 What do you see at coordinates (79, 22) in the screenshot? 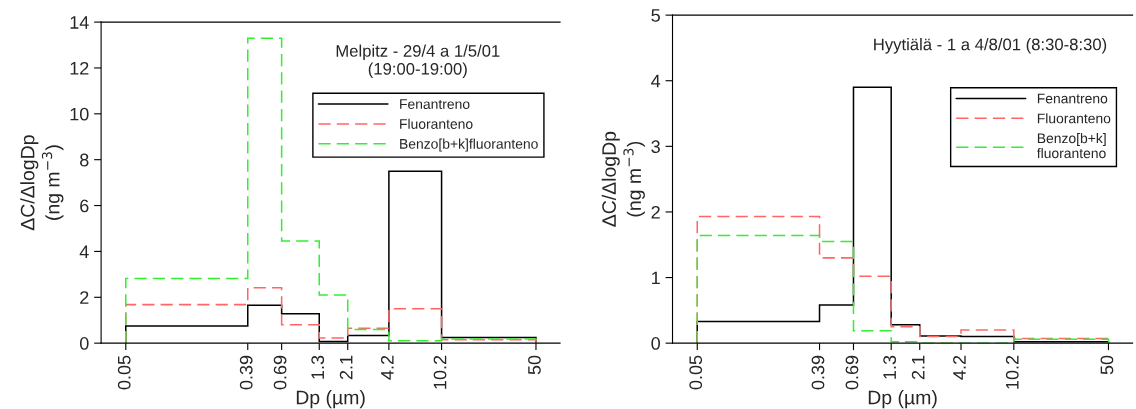
I see `y-tick-label: 14` at bounding box center [79, 22].